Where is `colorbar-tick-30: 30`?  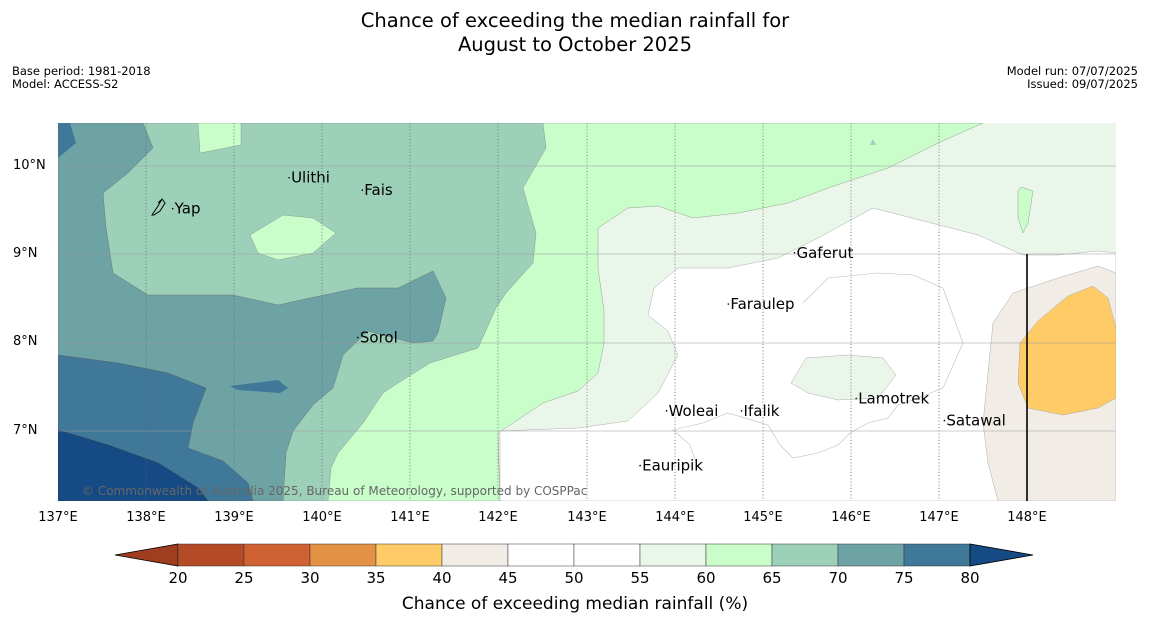 colorbar-tick-30: 30 is located at coordinates (310, 578).